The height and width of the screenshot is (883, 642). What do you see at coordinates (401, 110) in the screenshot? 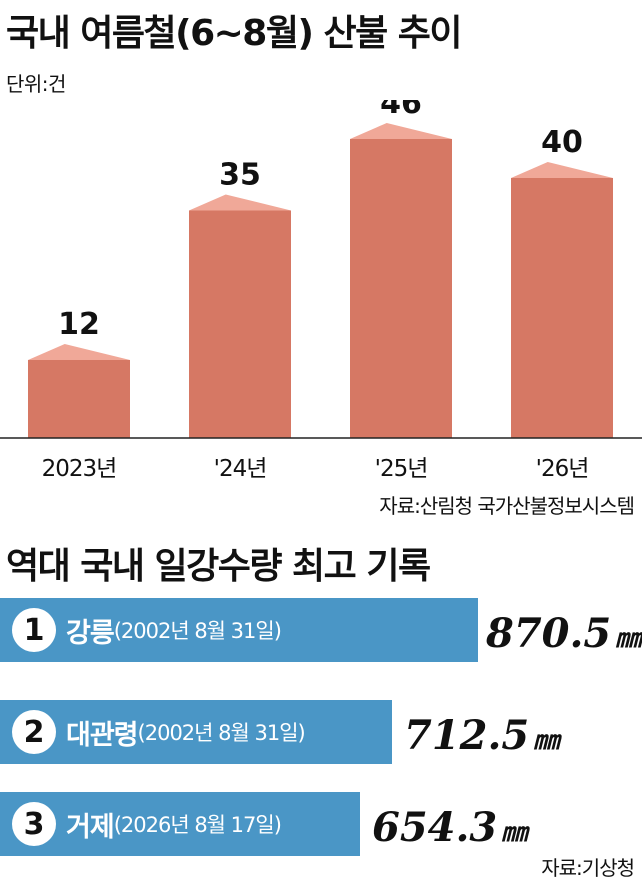
I see `data-label: 46` at bounding box center [401, 110].